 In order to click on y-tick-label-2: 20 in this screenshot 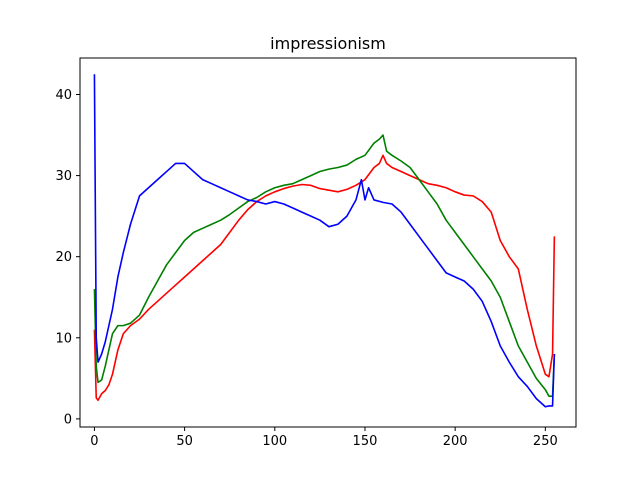, I will do `click(63, 257)`.